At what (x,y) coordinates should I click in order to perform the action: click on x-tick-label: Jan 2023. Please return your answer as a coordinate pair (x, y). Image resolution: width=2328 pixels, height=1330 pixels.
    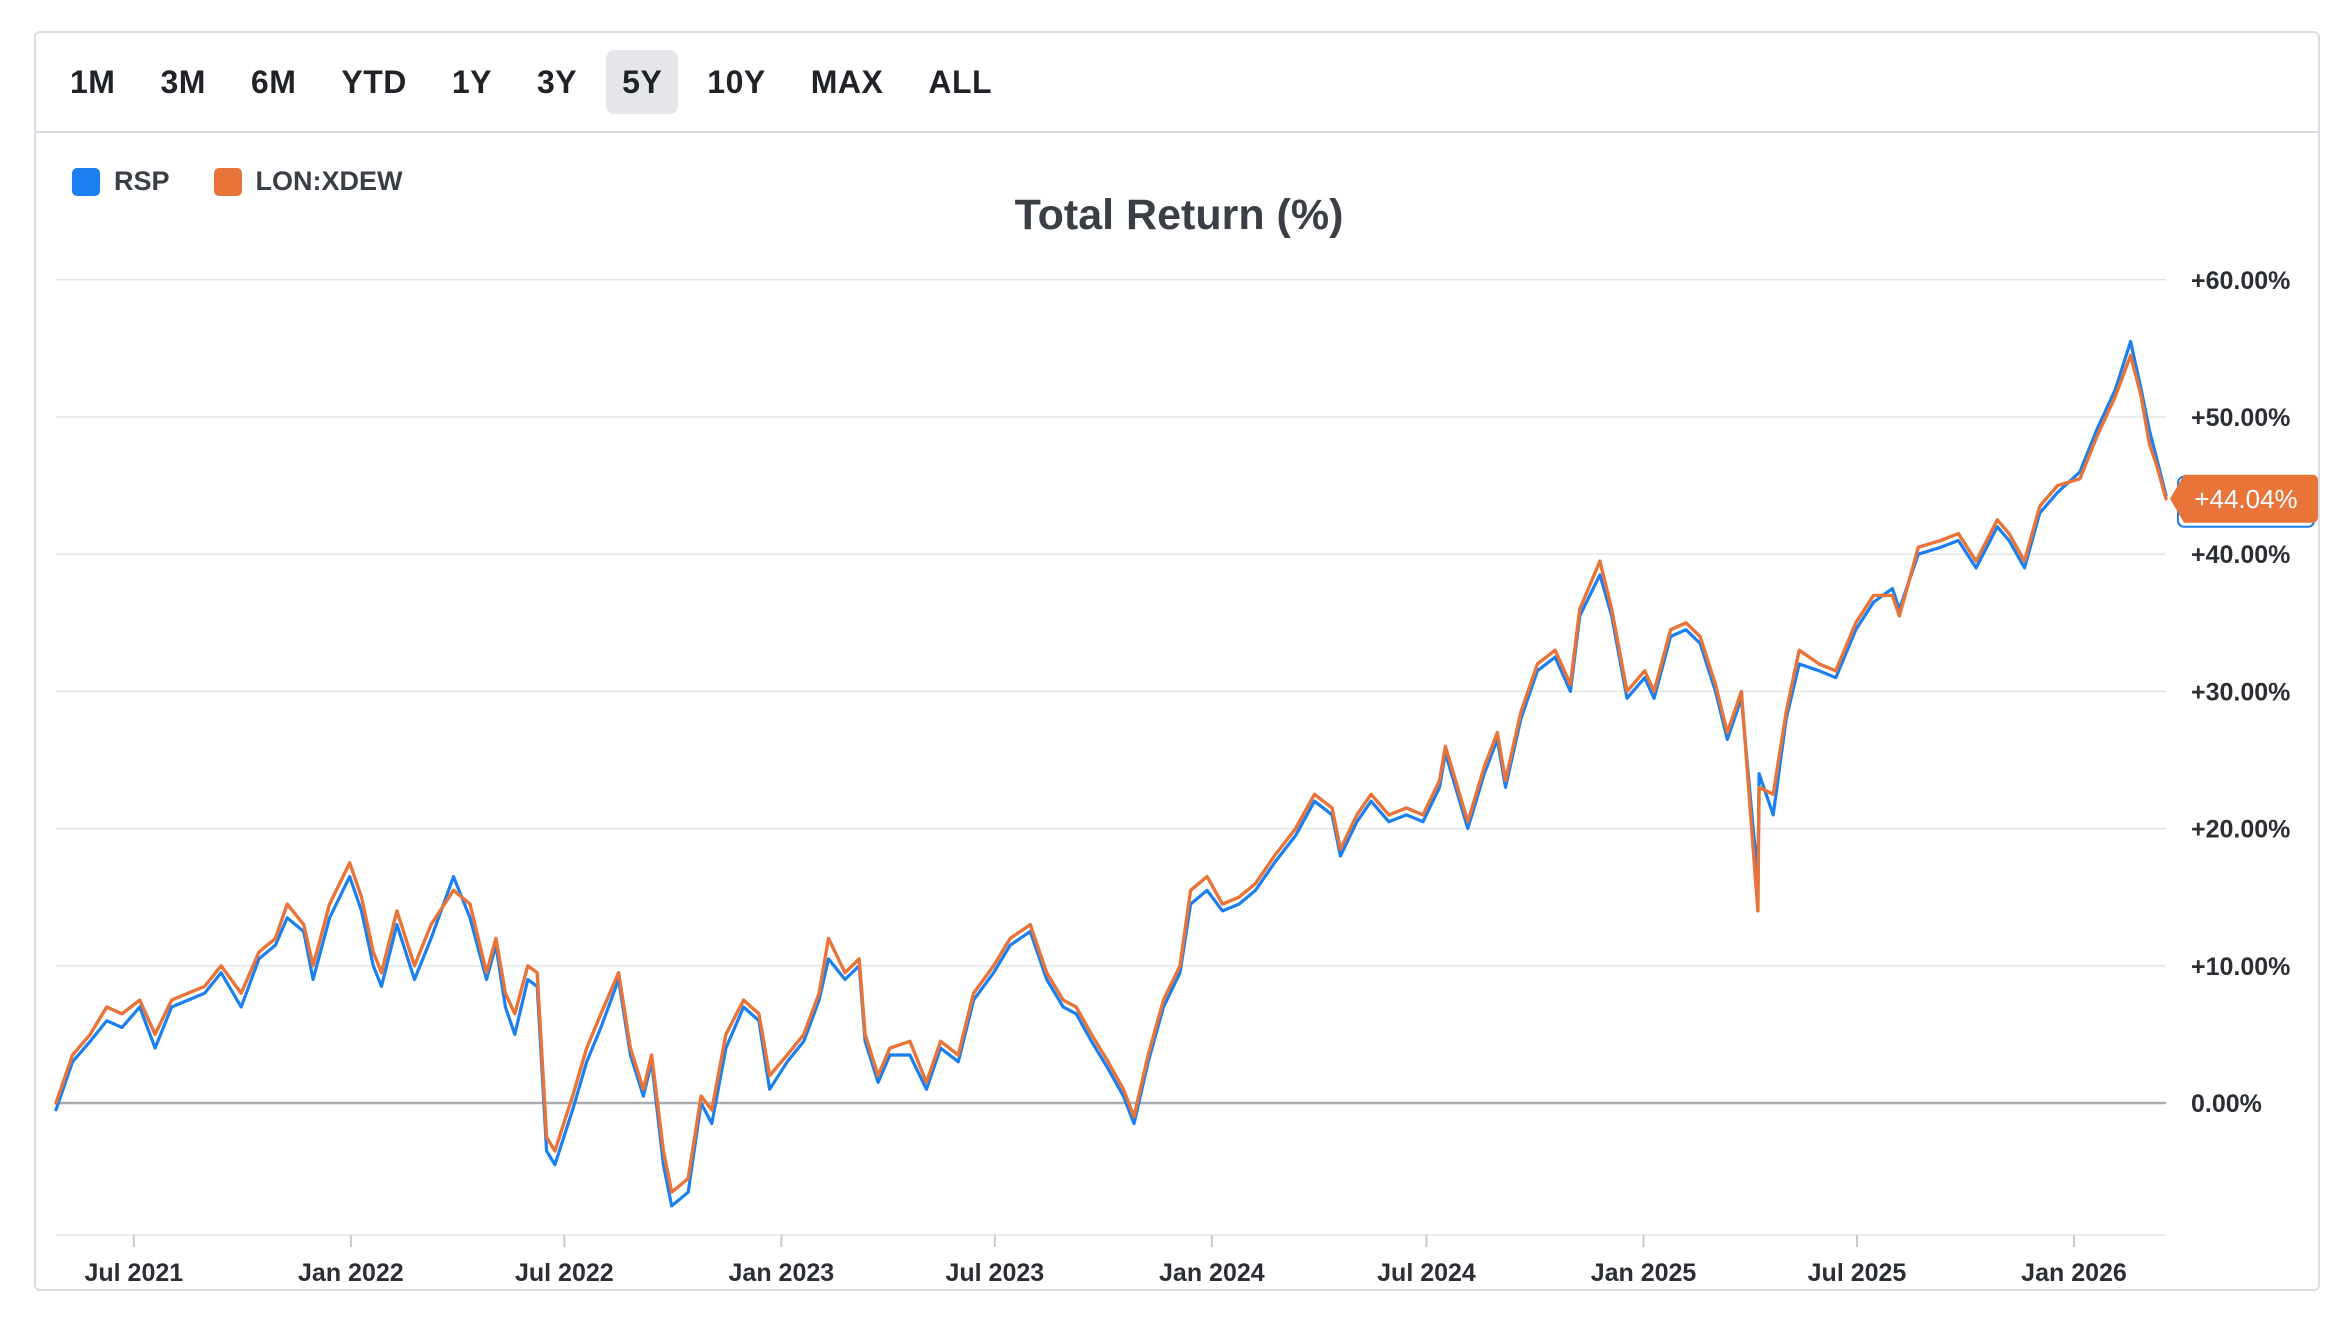
    Looking at the image, I should click on (782, 1273).